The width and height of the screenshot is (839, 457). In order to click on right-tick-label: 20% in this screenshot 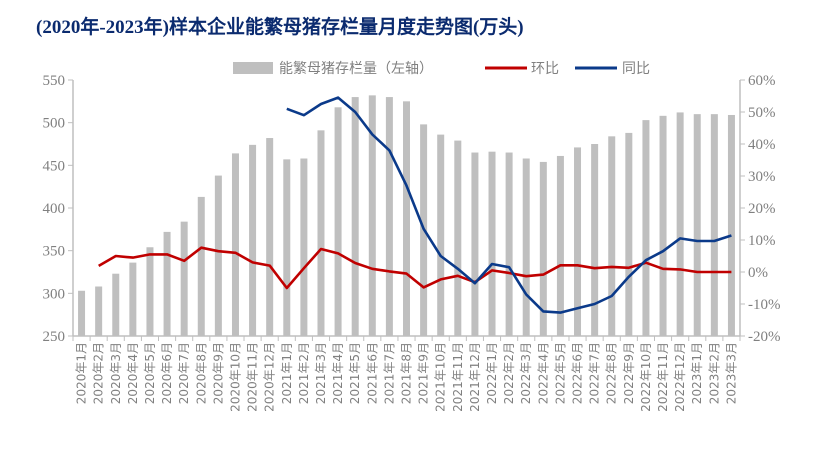, I will do `click(762, 209)`.